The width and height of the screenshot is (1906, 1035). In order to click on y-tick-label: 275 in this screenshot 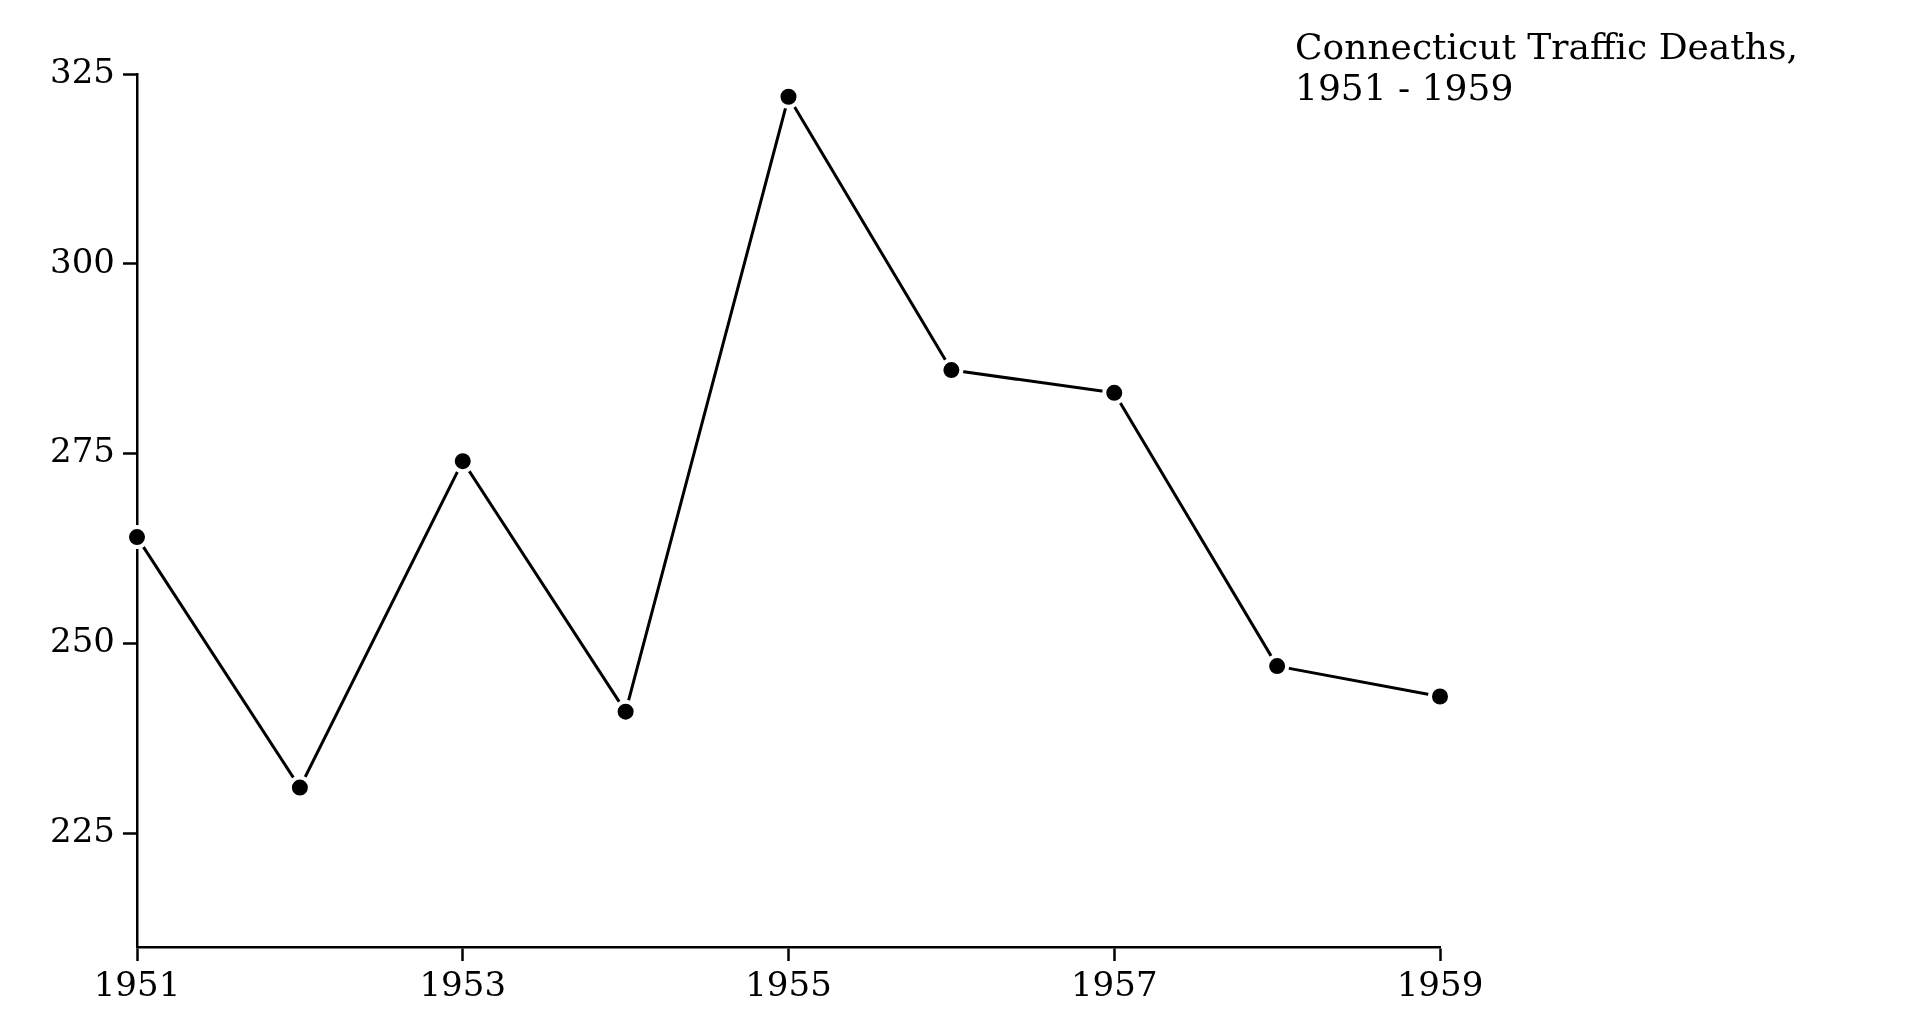, I will do `click(82, 450)`.